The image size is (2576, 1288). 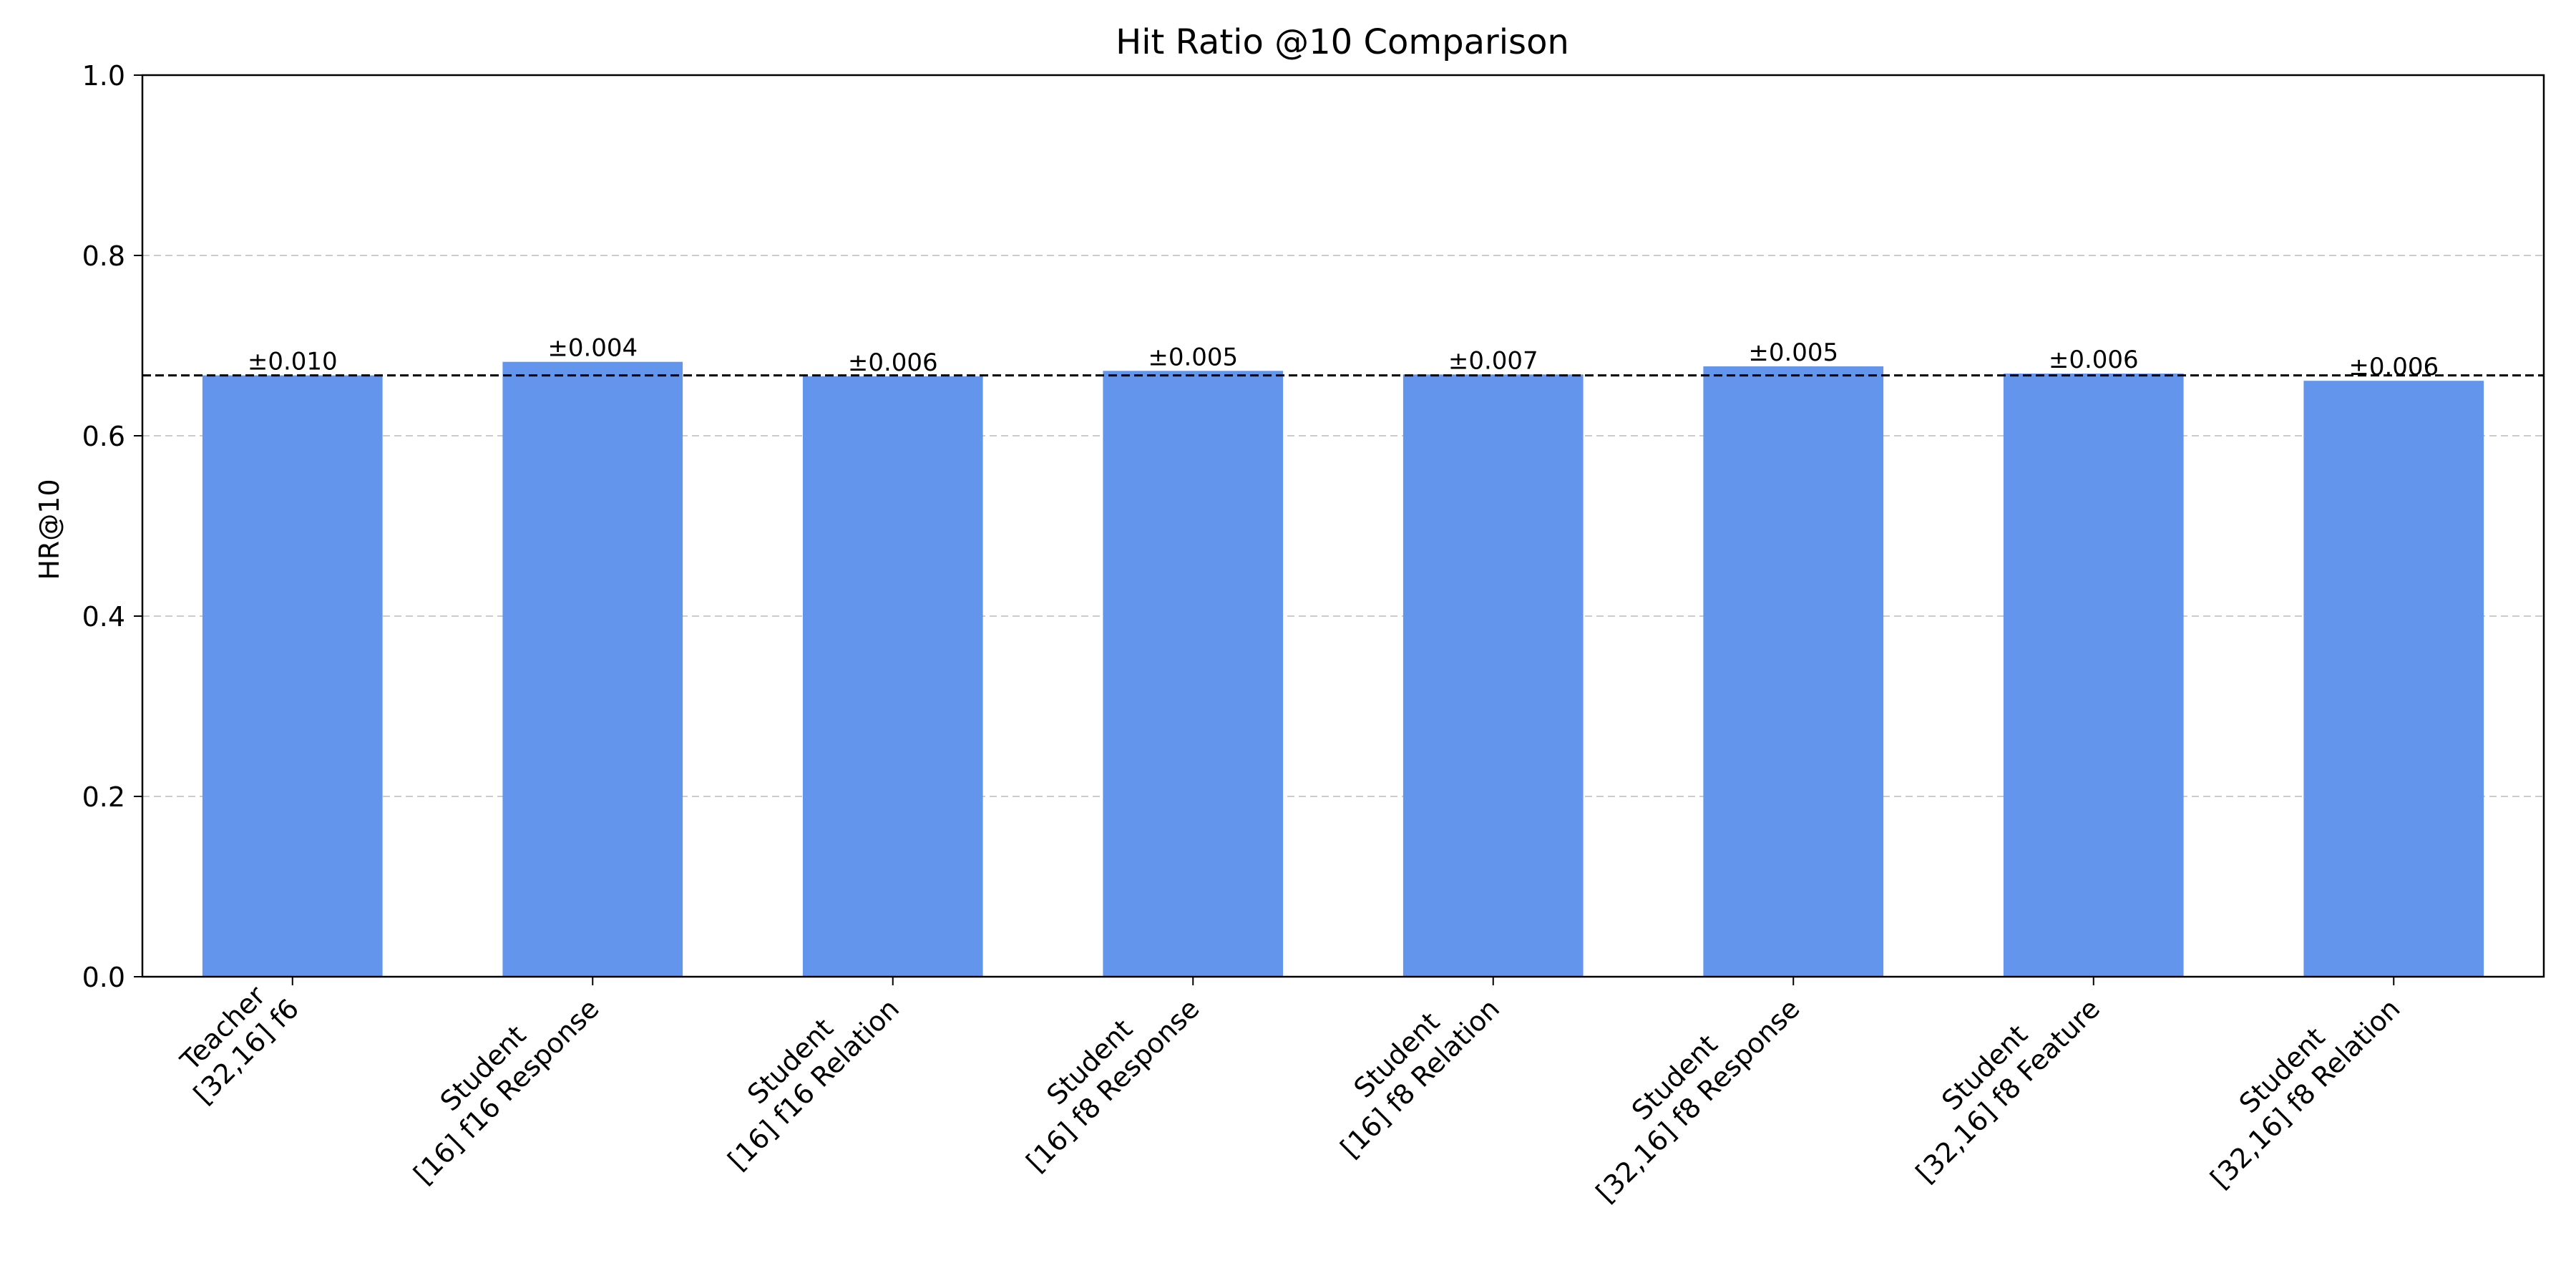 I want to click on y-tick-label: 0.0, so click(x=103, y=977).